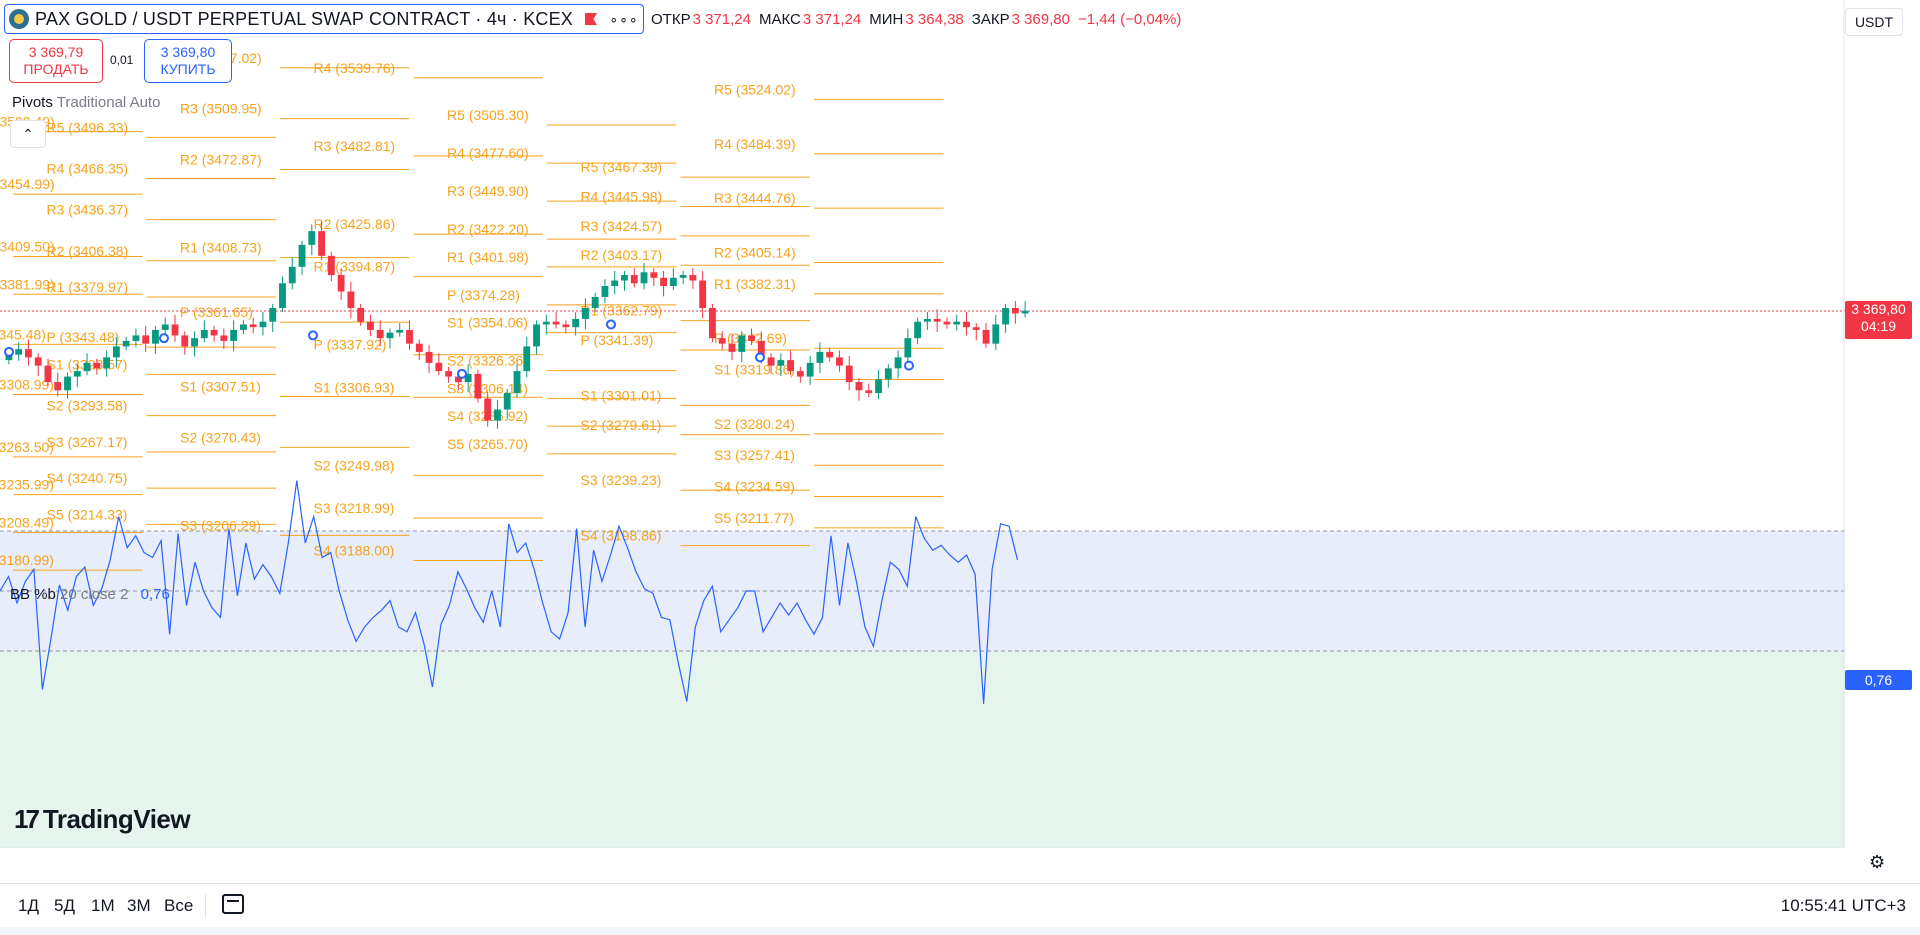 The height and width of the screenshot is (935, 1920). I want to click on buy-button: 3 369,80 КУПИТЬ, so click(188, 61).